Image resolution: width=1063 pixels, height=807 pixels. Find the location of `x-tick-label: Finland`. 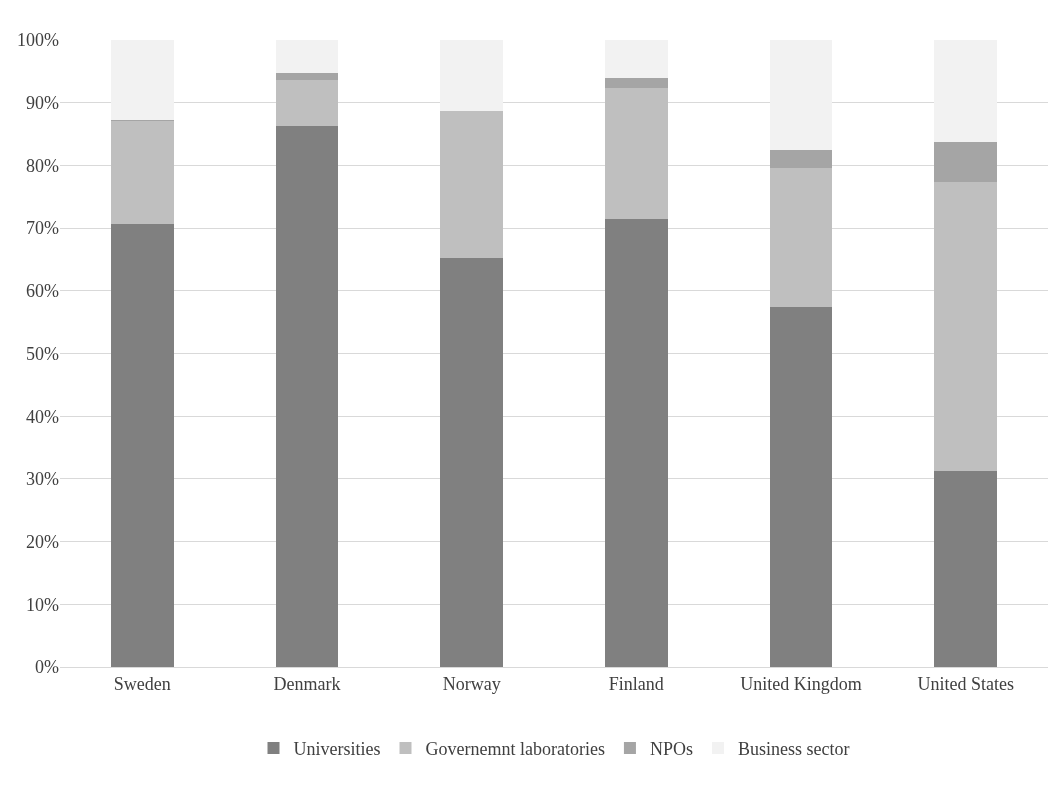

x-tick-label: Finland is located at coordinates (636, 683).